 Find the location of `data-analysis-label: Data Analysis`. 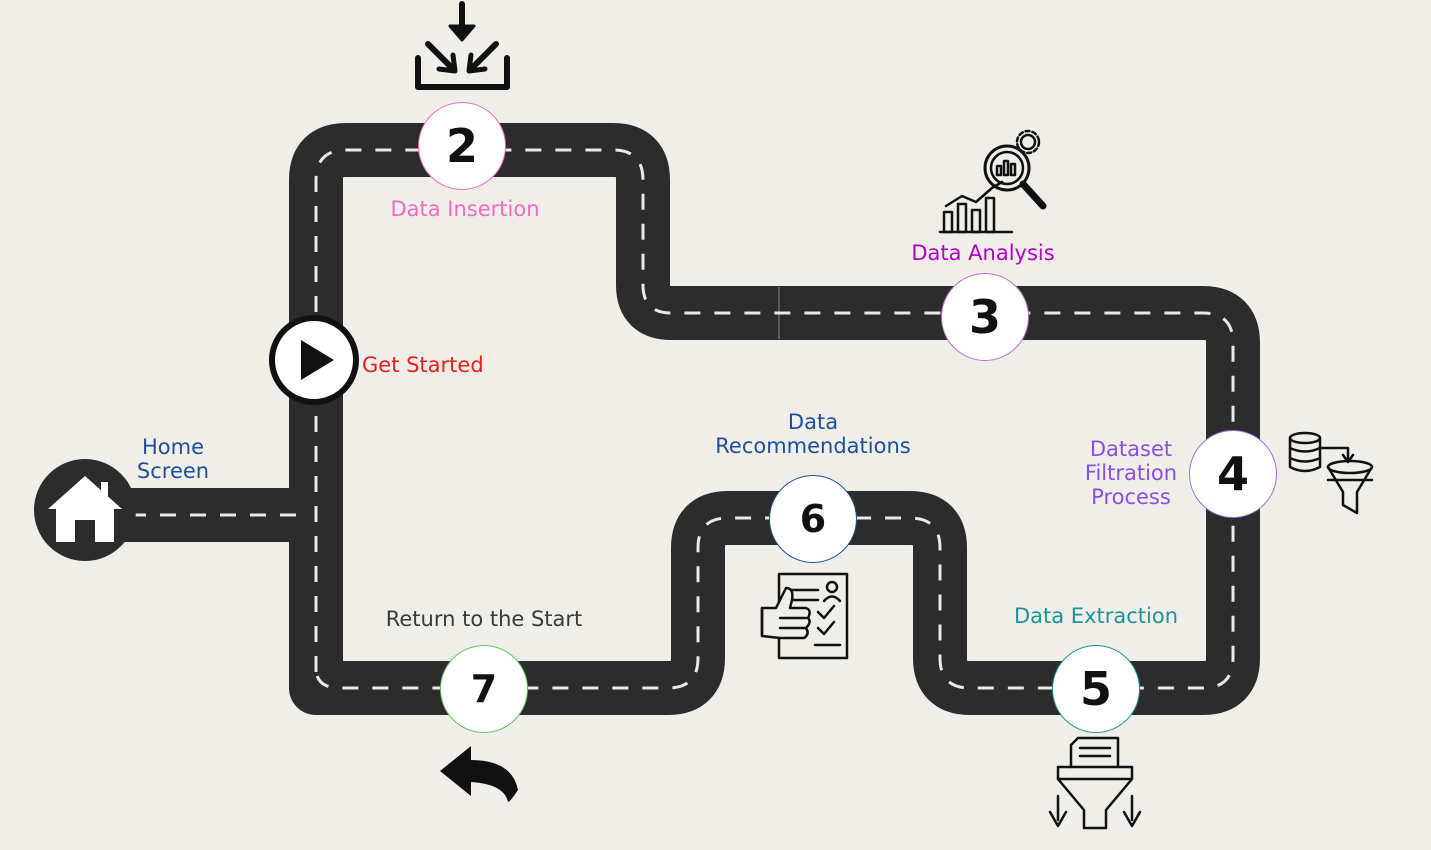

data-analysis-label: Data Analysis is located at coordinates (983, 253).